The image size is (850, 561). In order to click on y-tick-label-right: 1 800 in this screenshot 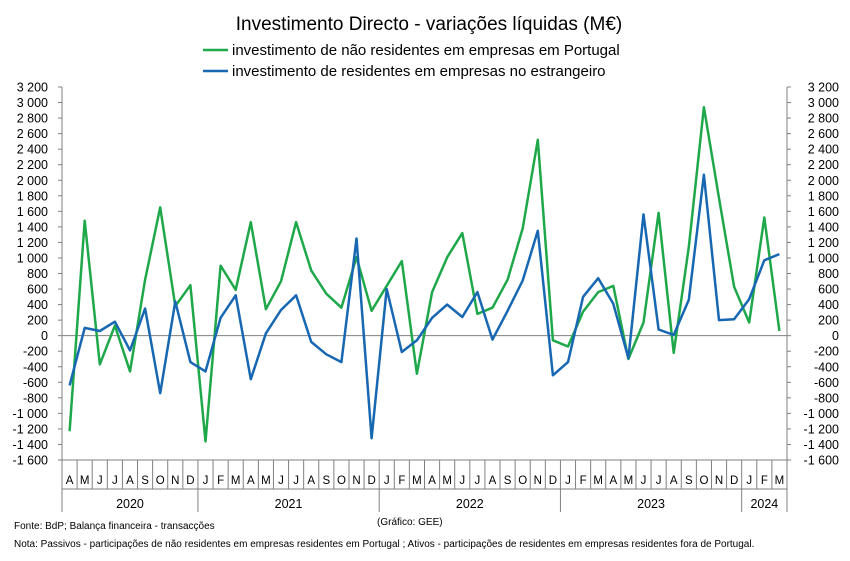, I will do `click(823, 196)`.